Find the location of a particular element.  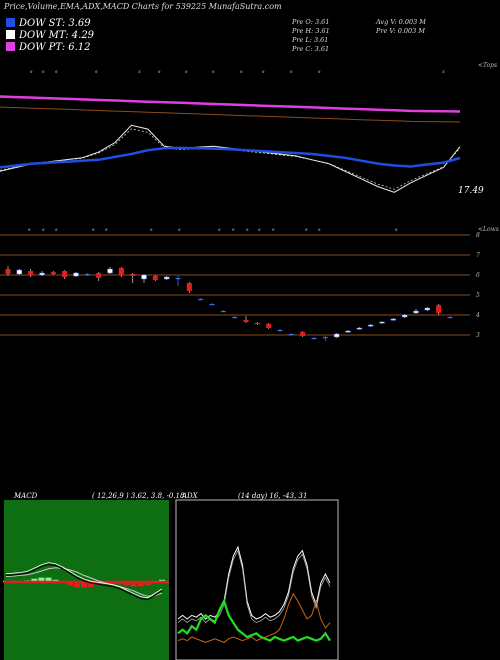

legend-label-pt: DOW PT: 6.12 is located at coordinates (55, 47).